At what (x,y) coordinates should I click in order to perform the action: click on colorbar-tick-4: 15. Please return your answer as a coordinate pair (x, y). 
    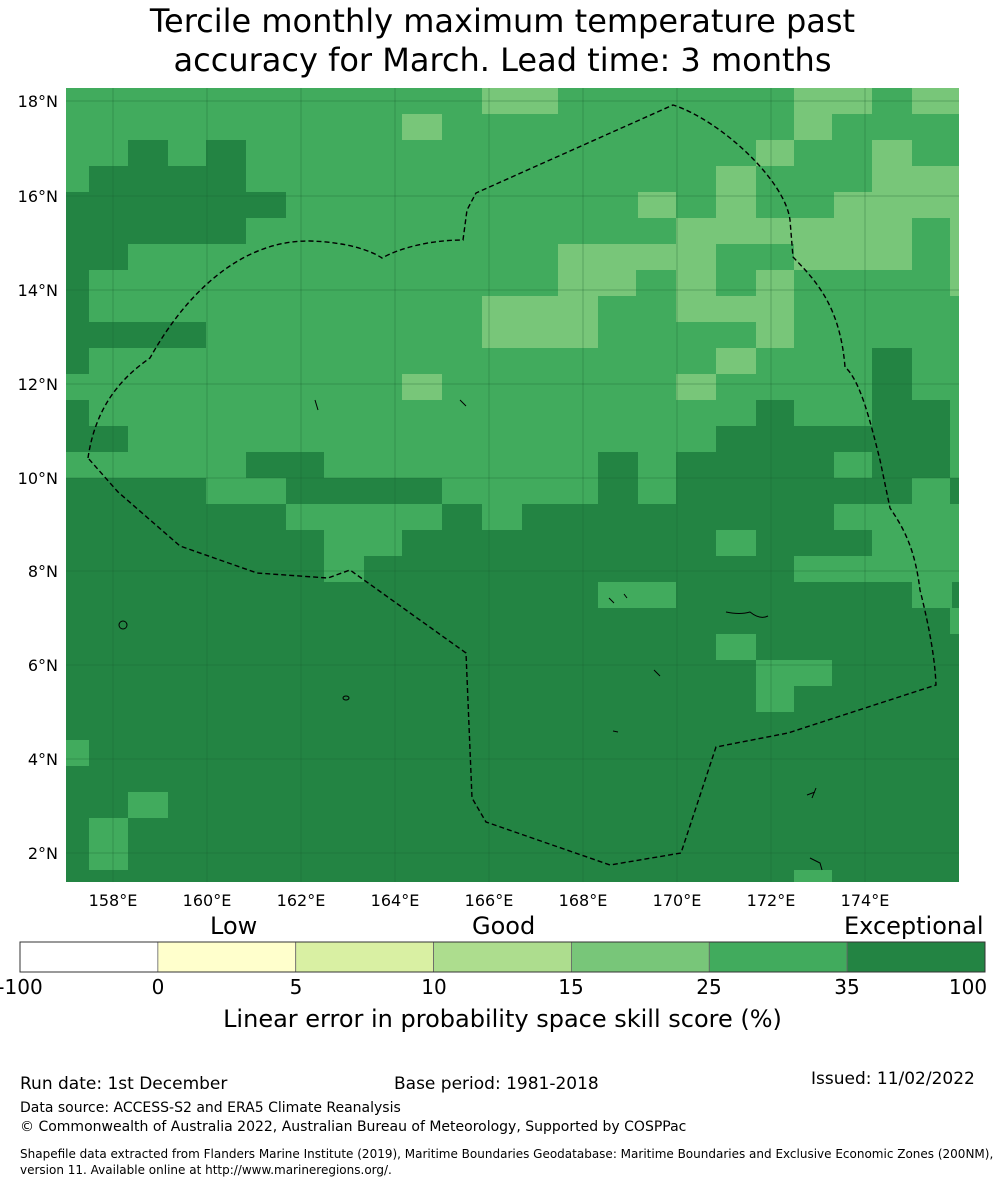
    Looking at the image, I should click on (571, 987).